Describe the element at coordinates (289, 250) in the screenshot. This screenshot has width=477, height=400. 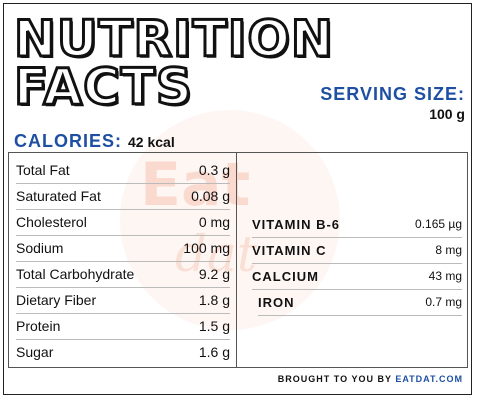
I see `vitamin-name: VITAMIN C` at that location.